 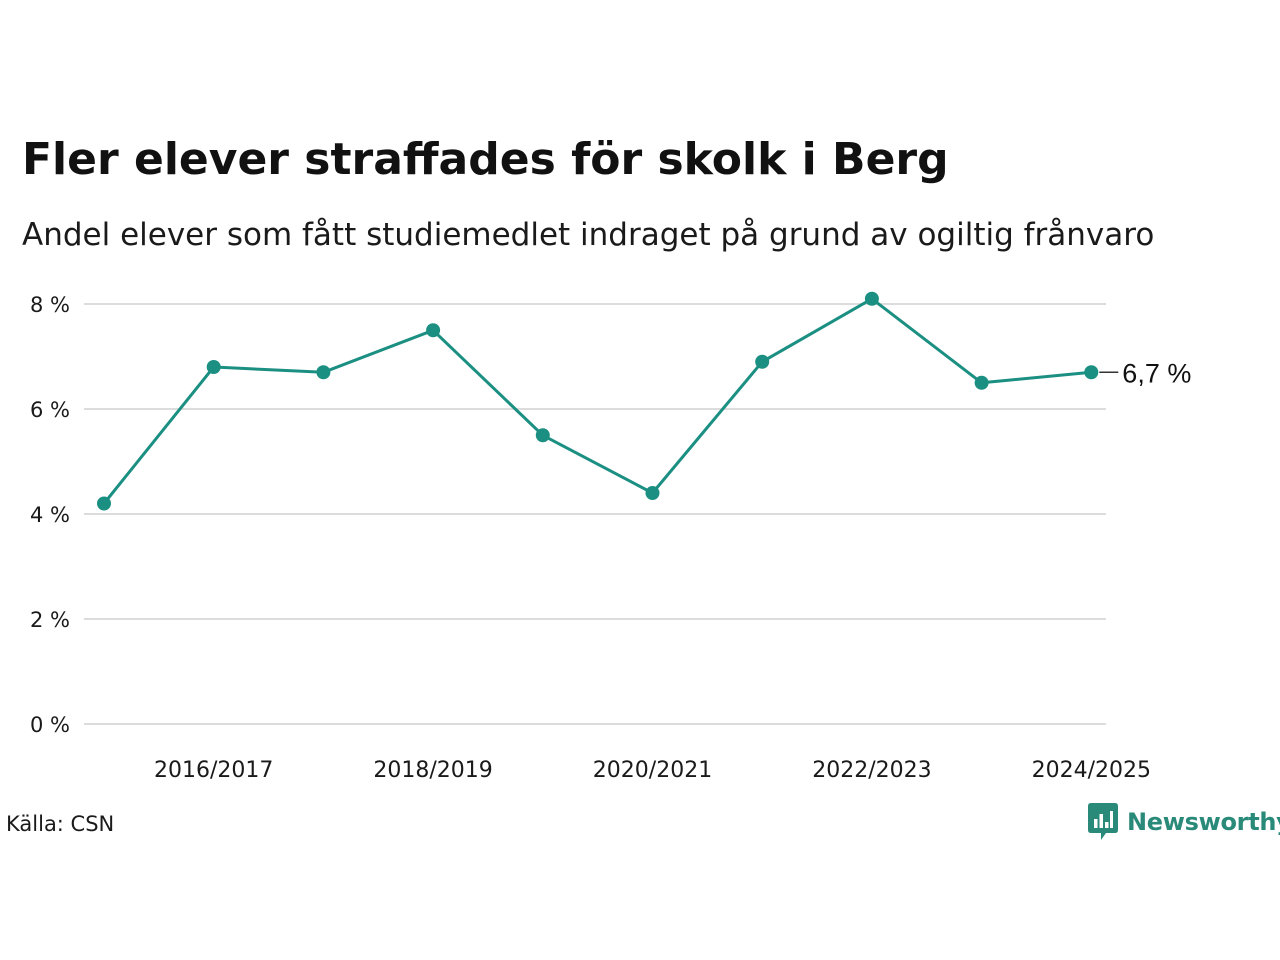 What do you see at coordinates (1091, 770) in the screenshot?
I see `x-tick-label: 2024/2025` at bounding box center [1091, 770].